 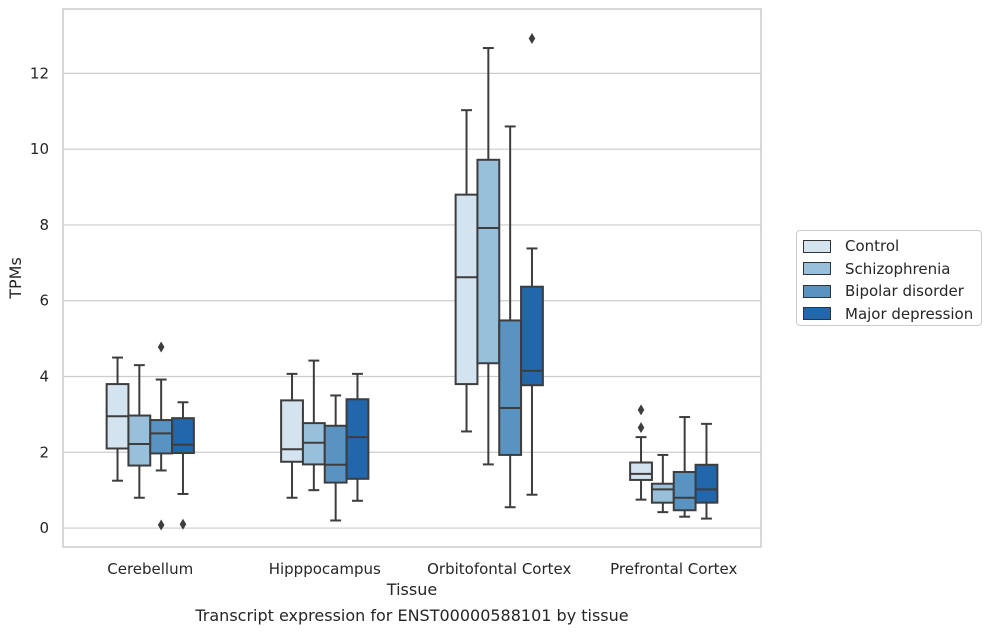 I want to click on box-bipolar-disorder-cerebellum, so click(x=161, y=436).